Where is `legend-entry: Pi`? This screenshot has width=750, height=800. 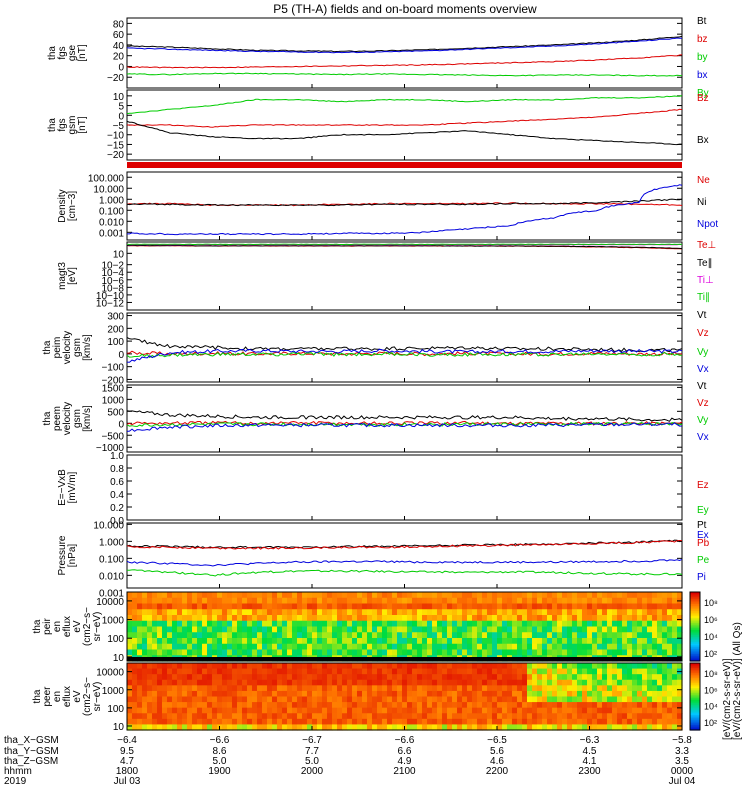 legend-entry: Pi is located at coordinates (701, 577).